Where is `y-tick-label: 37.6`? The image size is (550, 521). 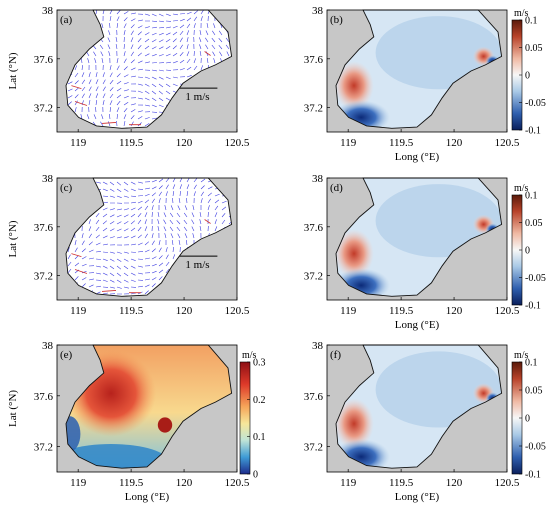
y-tick-label: 37.6 is located at coordinates (314, 397).